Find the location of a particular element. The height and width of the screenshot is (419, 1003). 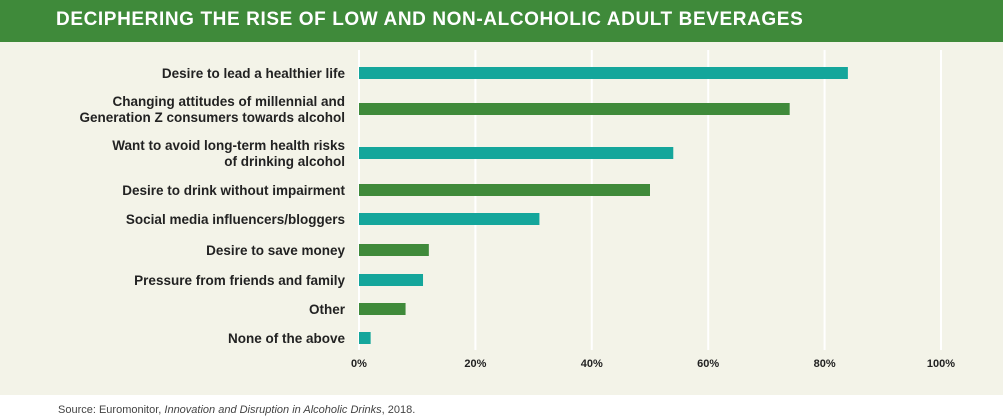

x-tick-label: 100% is located at coordinates (941, 364).